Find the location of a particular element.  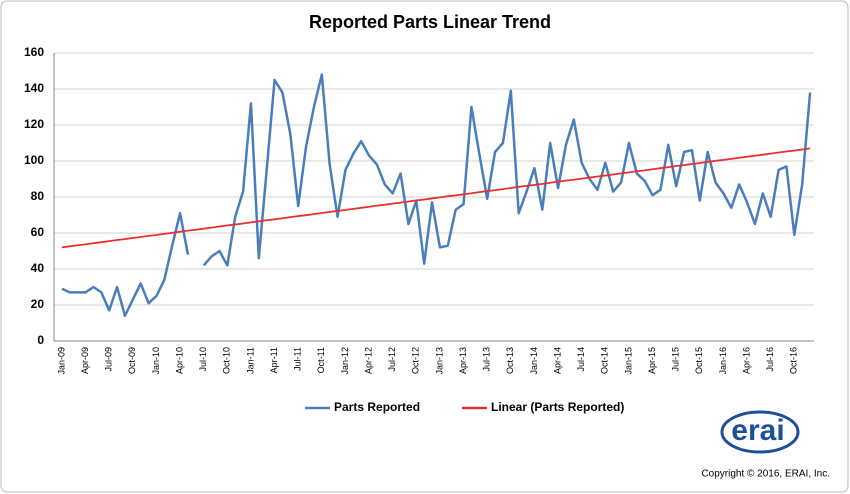

x-tick-label: Apr-16 is located at coordinates (746, 360).